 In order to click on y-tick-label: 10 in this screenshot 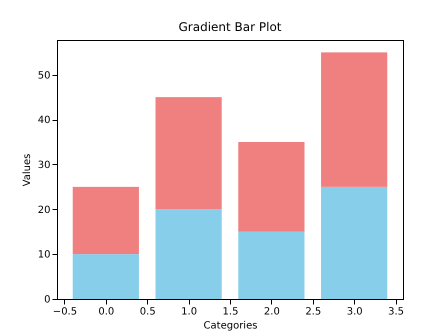, I will do `click(44, 255)`.